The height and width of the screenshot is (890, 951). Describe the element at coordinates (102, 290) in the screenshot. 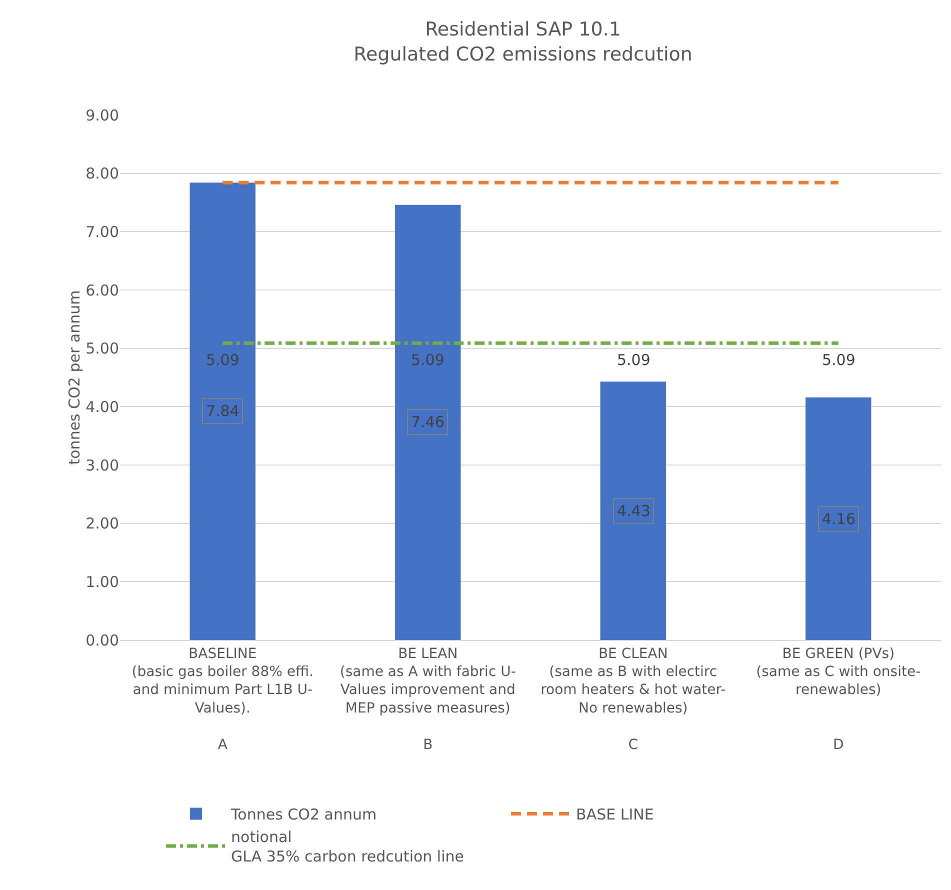

I see `y-tick-label: 6.00` at that location.